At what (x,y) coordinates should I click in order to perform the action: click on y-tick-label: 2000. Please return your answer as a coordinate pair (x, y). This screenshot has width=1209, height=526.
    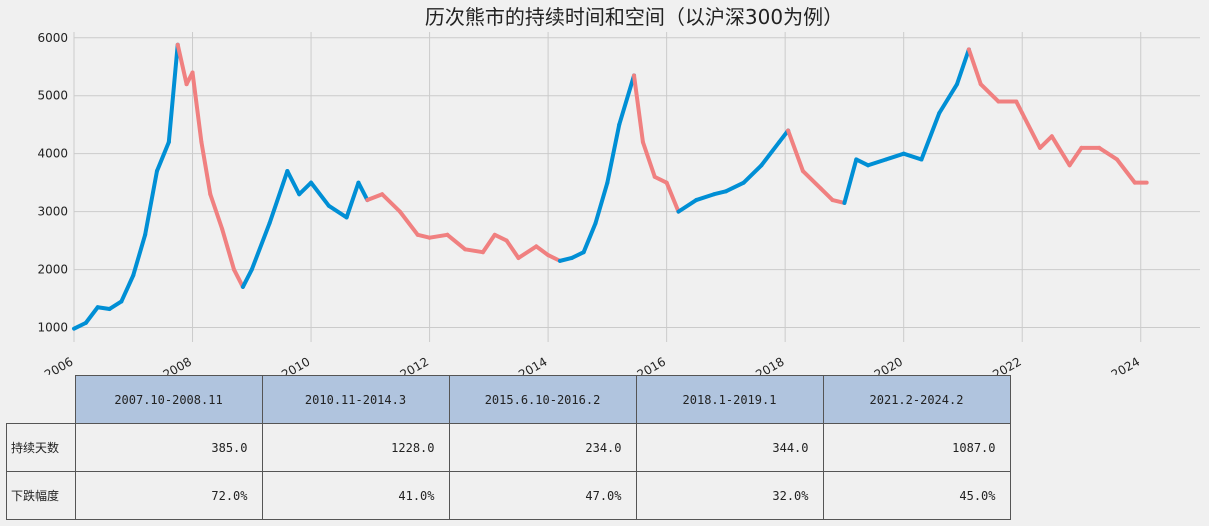
    Looking at the image, I should click on (52, 270).